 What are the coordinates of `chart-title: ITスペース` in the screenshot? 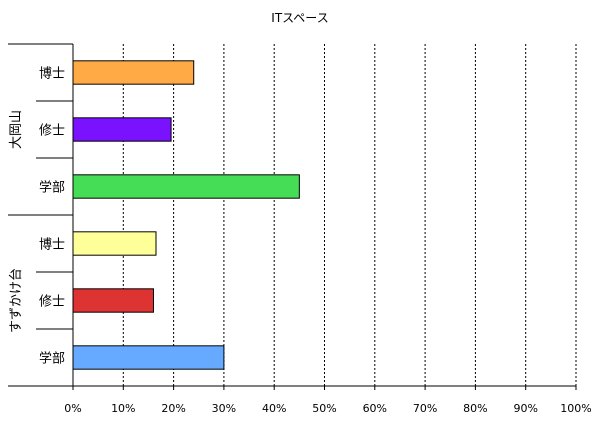 It's located at (299, 18).